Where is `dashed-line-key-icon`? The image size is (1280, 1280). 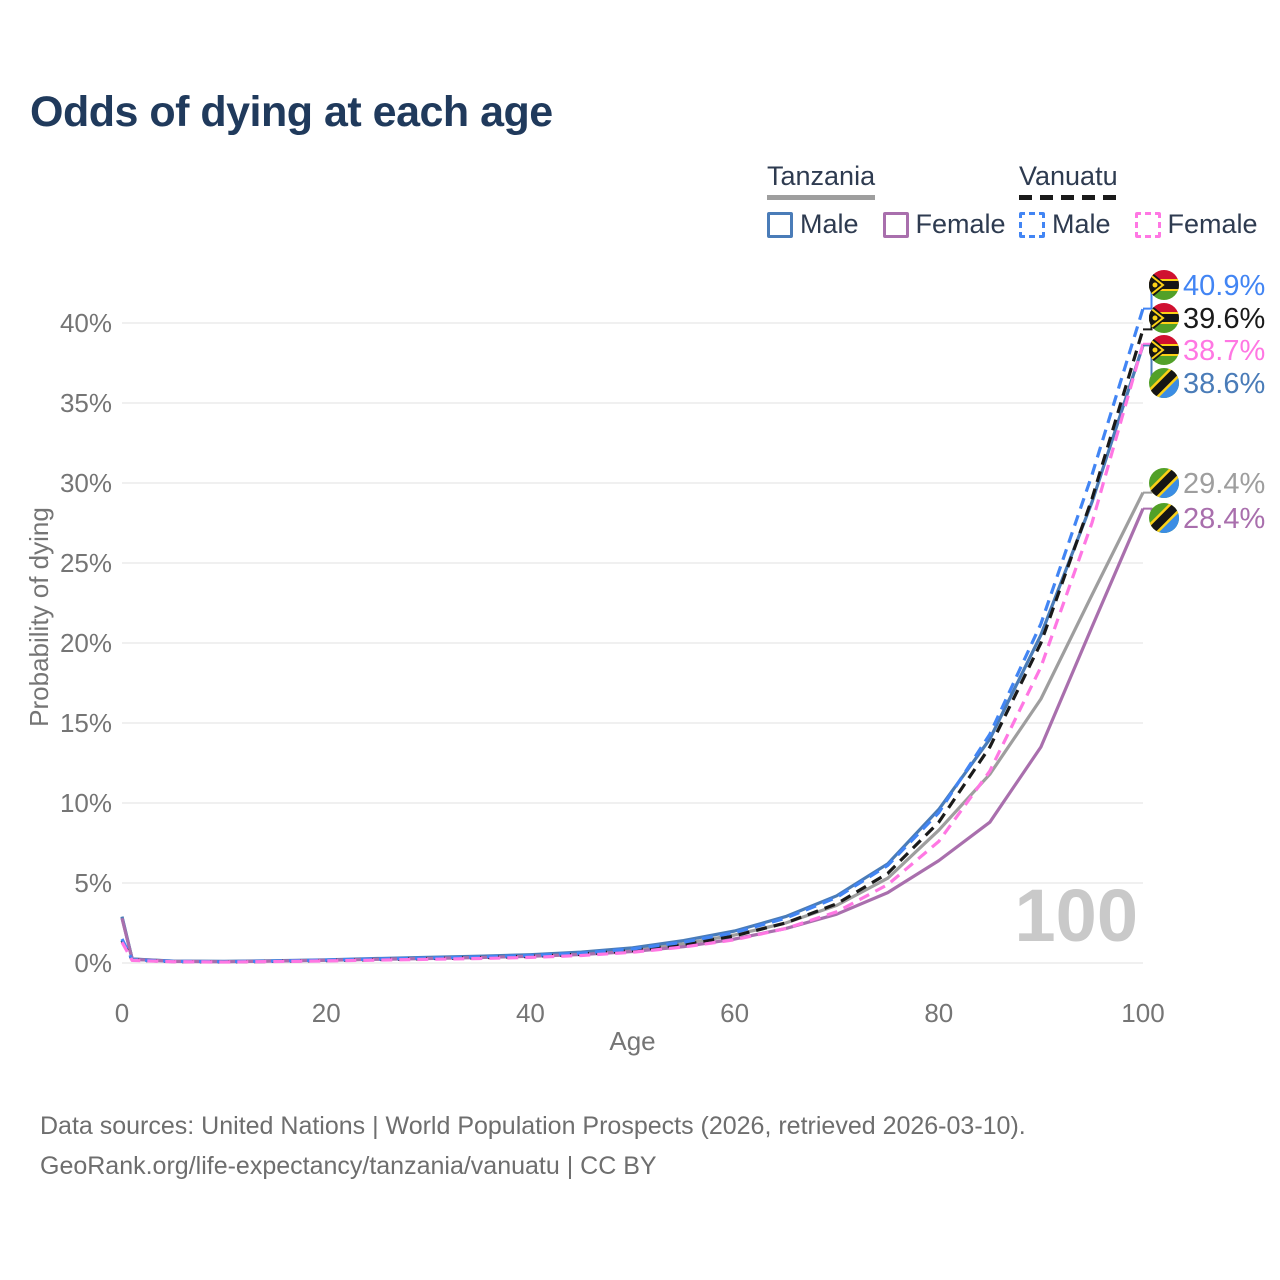 dashed-line-key-icon is located at coordinates (1068, 197).